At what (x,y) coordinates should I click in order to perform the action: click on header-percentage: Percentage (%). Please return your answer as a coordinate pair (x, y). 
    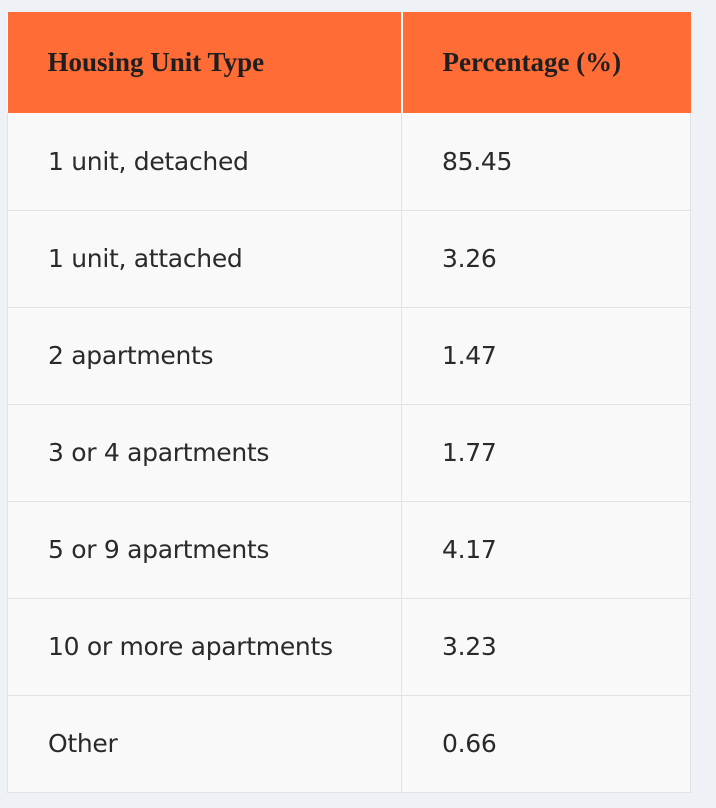
    Looking at the image, I should click on (546, 62).